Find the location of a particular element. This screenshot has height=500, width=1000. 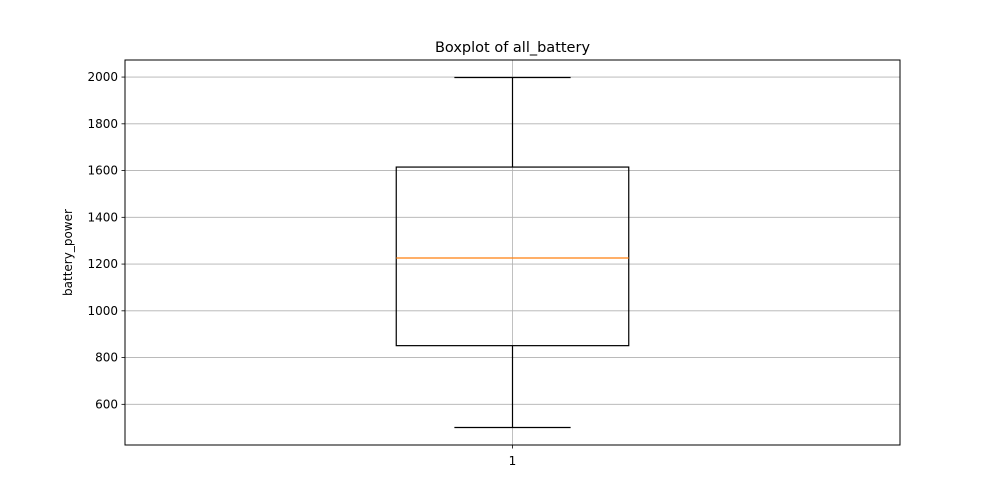

y-tick-label: 1800 is located at coordinates (102, 124).